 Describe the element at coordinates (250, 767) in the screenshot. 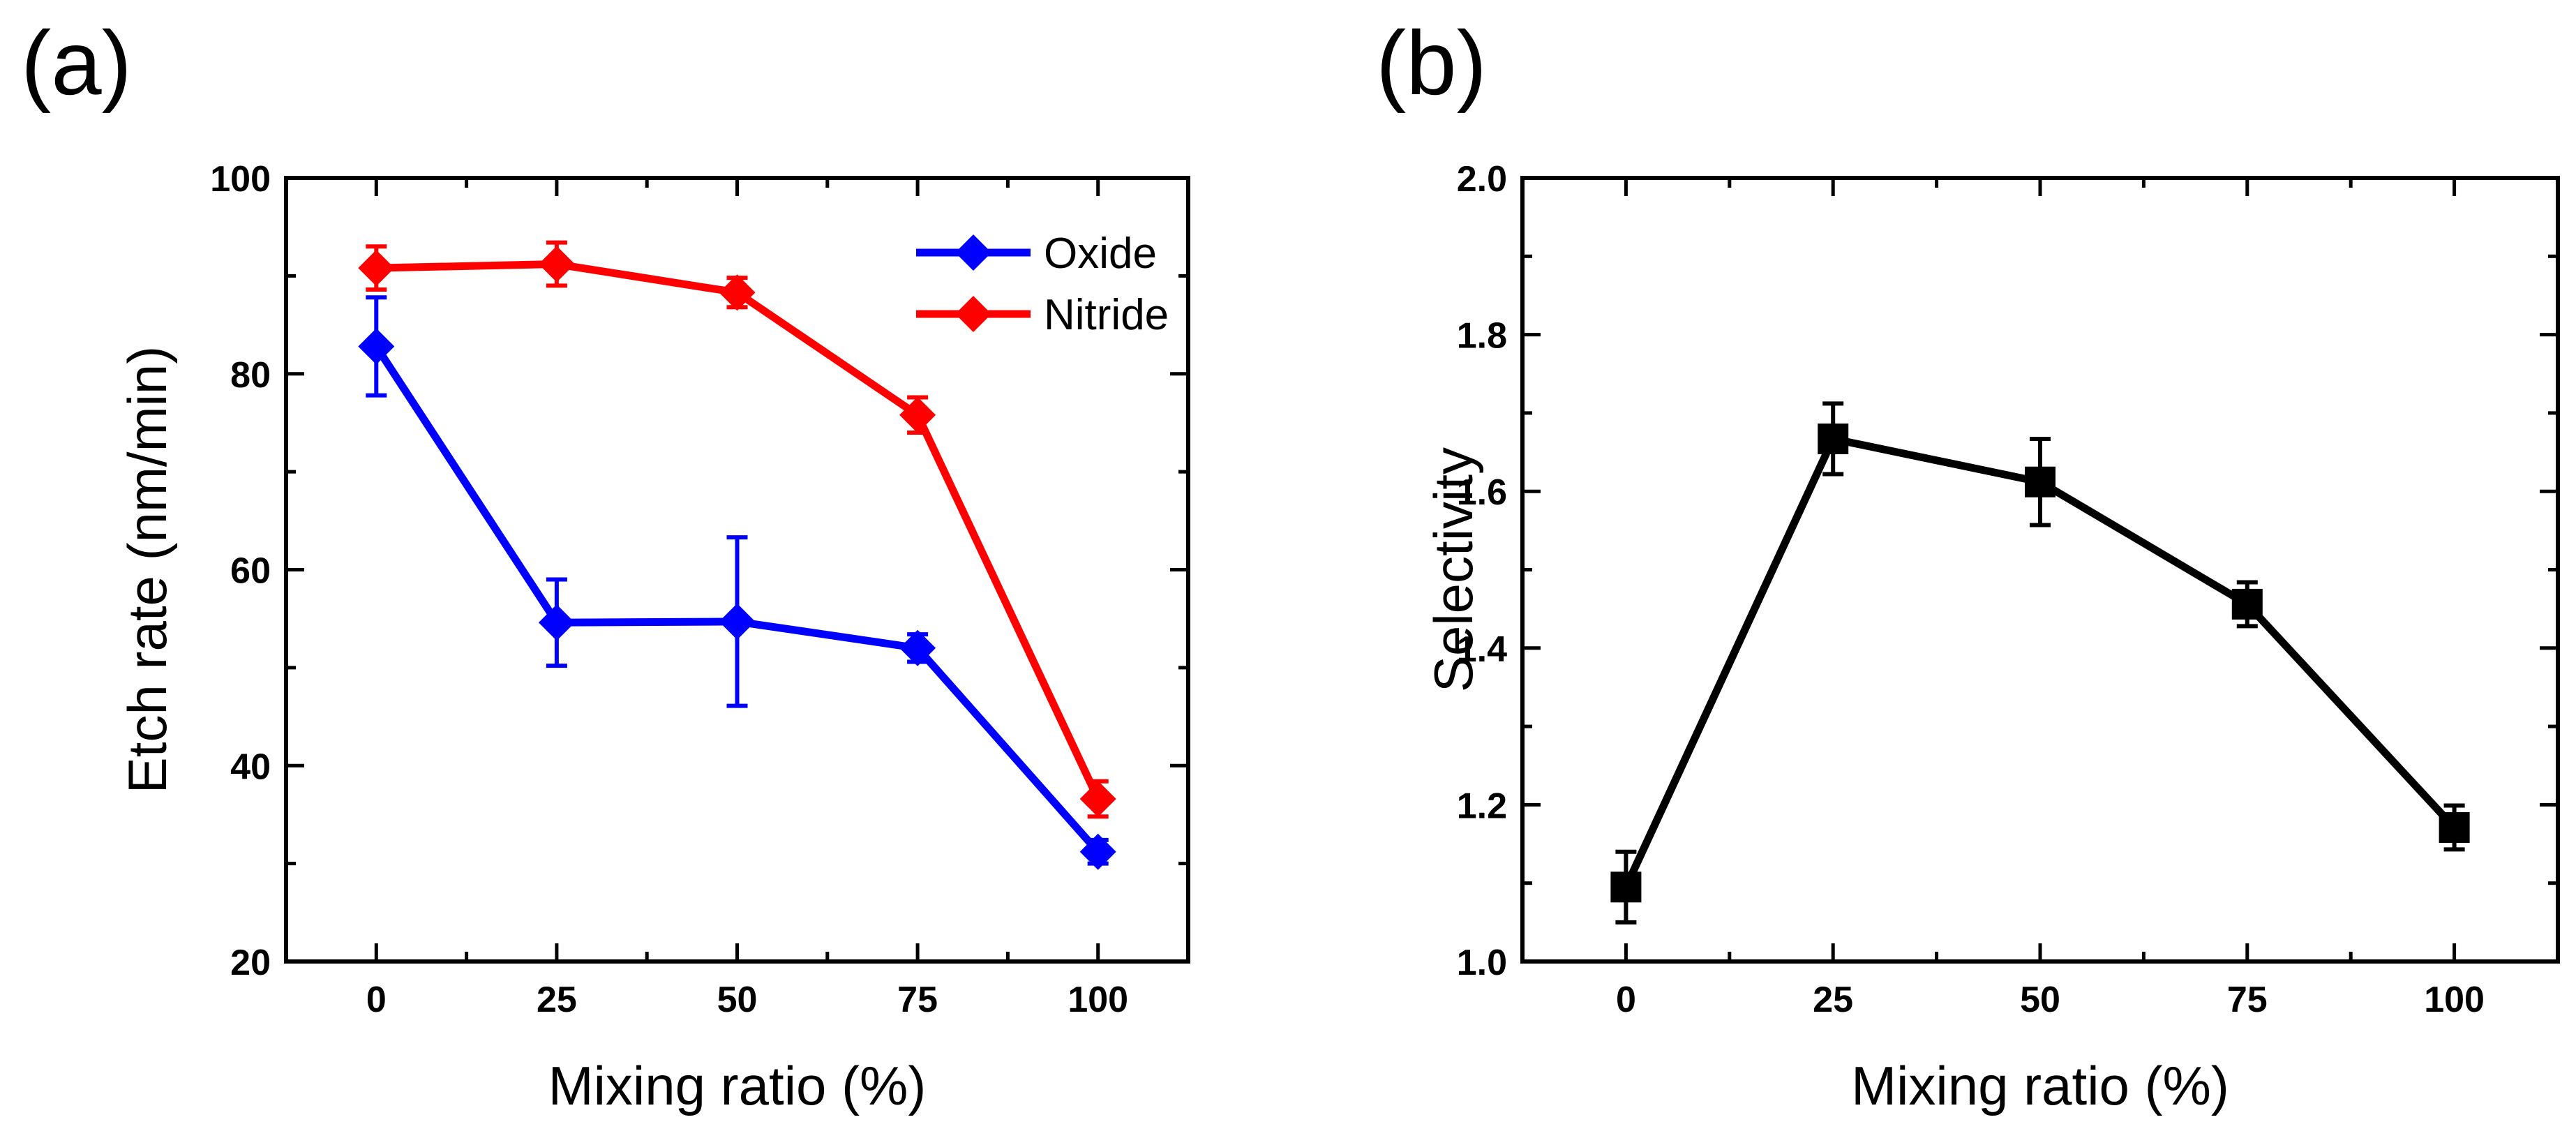

I see `y-tick-label: 40` at that location.